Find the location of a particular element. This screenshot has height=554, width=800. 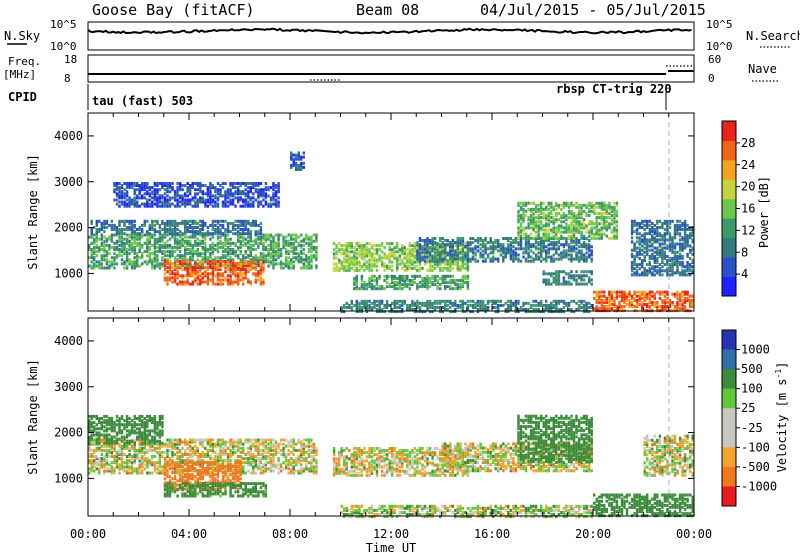

power-colorbar-segment is located at coordinates (729, 247).